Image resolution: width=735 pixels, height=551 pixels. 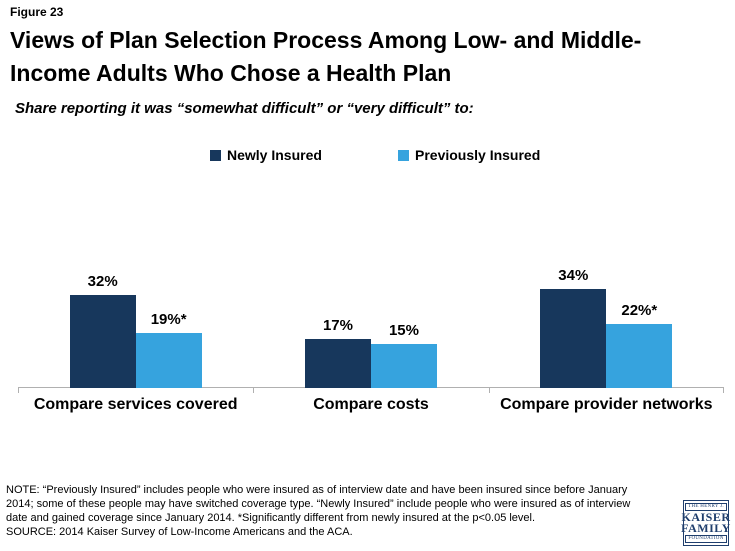 I want to click on kff-logo: THE HENRY J. KAISER FAMILY FOUNDATION, so click(x=706, y=523).